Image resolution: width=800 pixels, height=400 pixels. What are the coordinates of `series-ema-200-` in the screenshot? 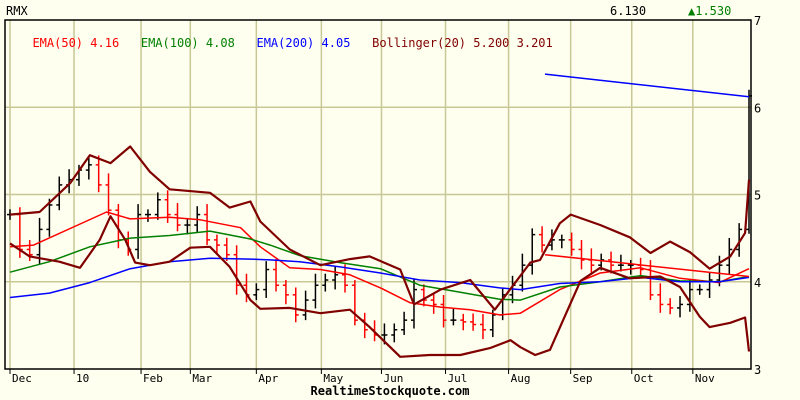 It's located at (379, 278).